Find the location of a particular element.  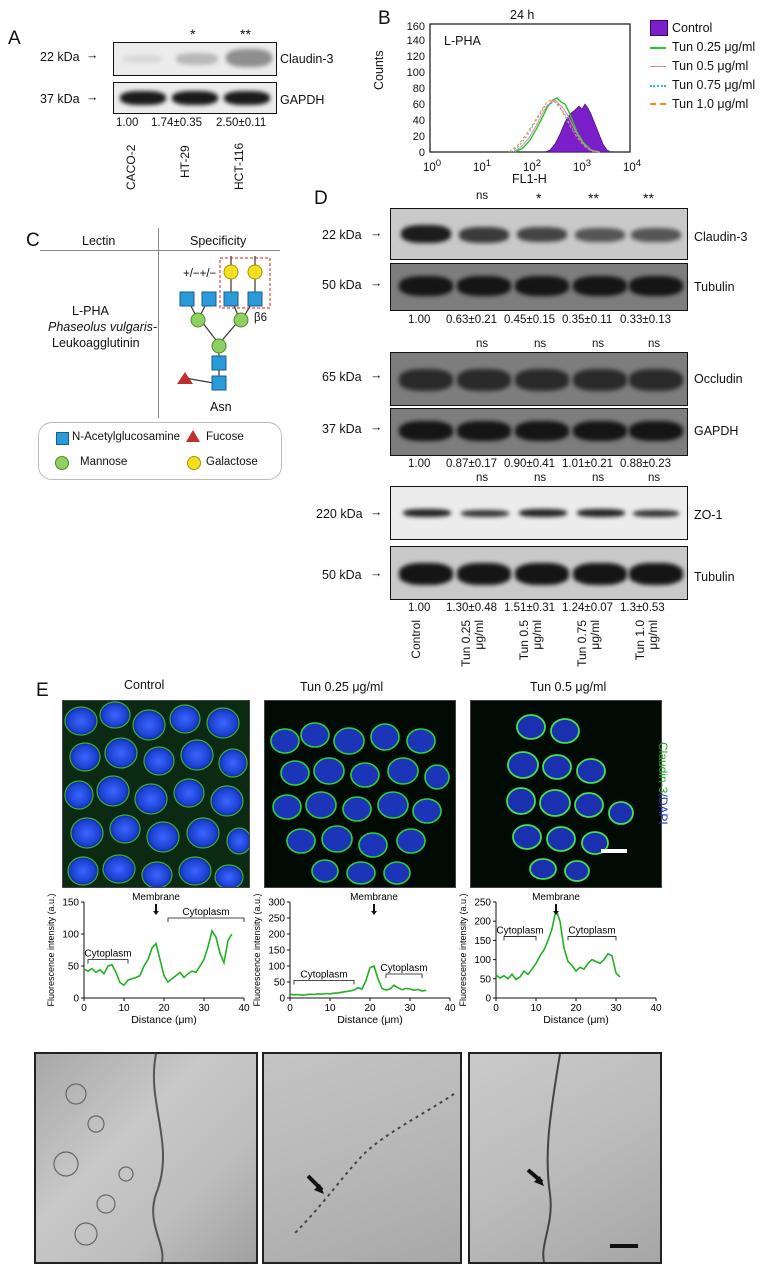

table-divider is located at coordinates (160, 250).